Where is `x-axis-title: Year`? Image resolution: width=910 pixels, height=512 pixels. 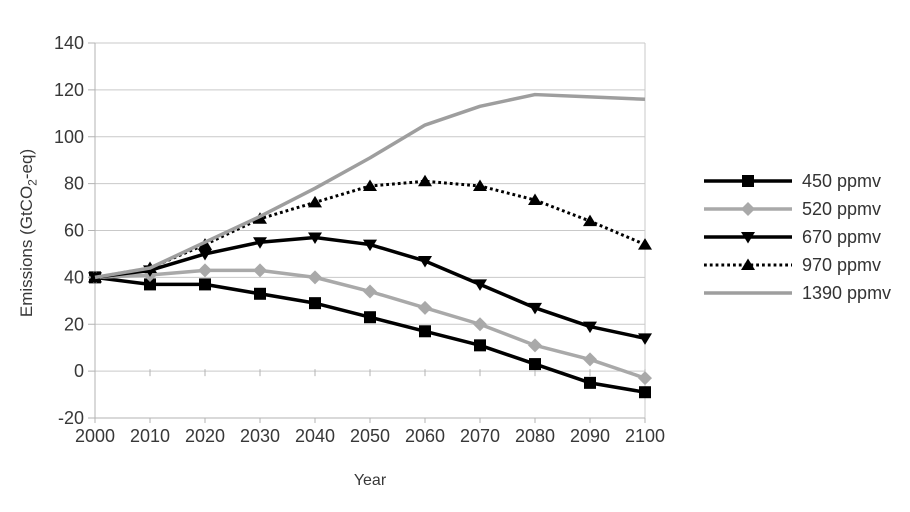 x-axis-title: Year is located at coordinates (370, 480).